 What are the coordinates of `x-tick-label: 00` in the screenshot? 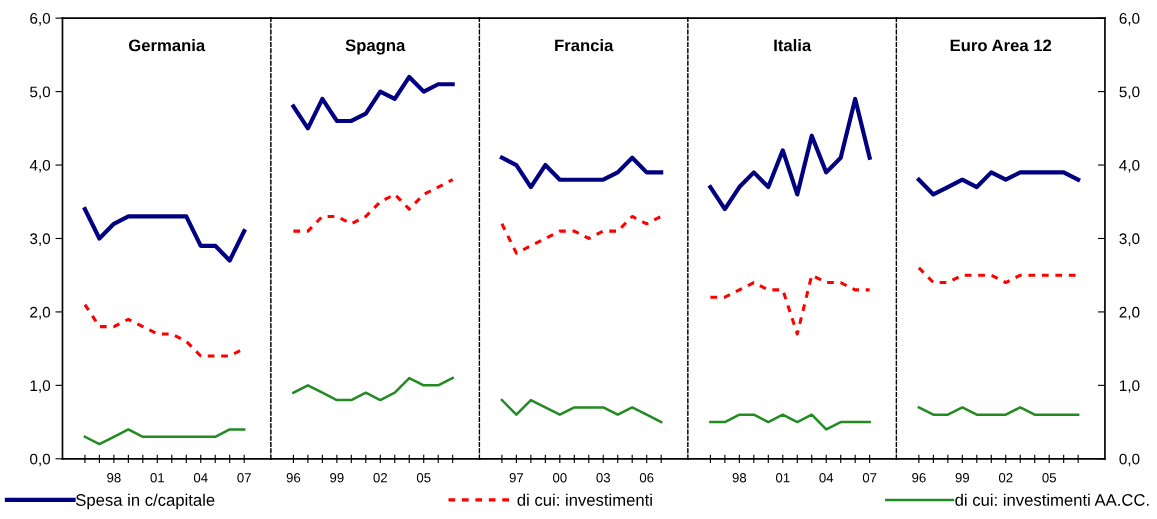 It's located at (559, 478).